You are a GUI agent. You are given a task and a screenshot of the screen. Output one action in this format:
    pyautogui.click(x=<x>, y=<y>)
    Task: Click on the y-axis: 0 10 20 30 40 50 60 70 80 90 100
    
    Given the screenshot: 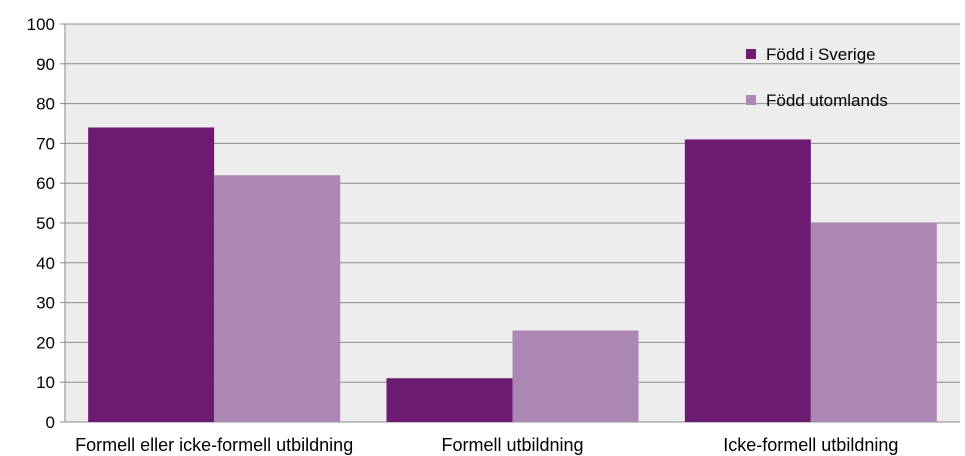 What is the action you would take?
    pyautogui.click(x=41, y=223)
    